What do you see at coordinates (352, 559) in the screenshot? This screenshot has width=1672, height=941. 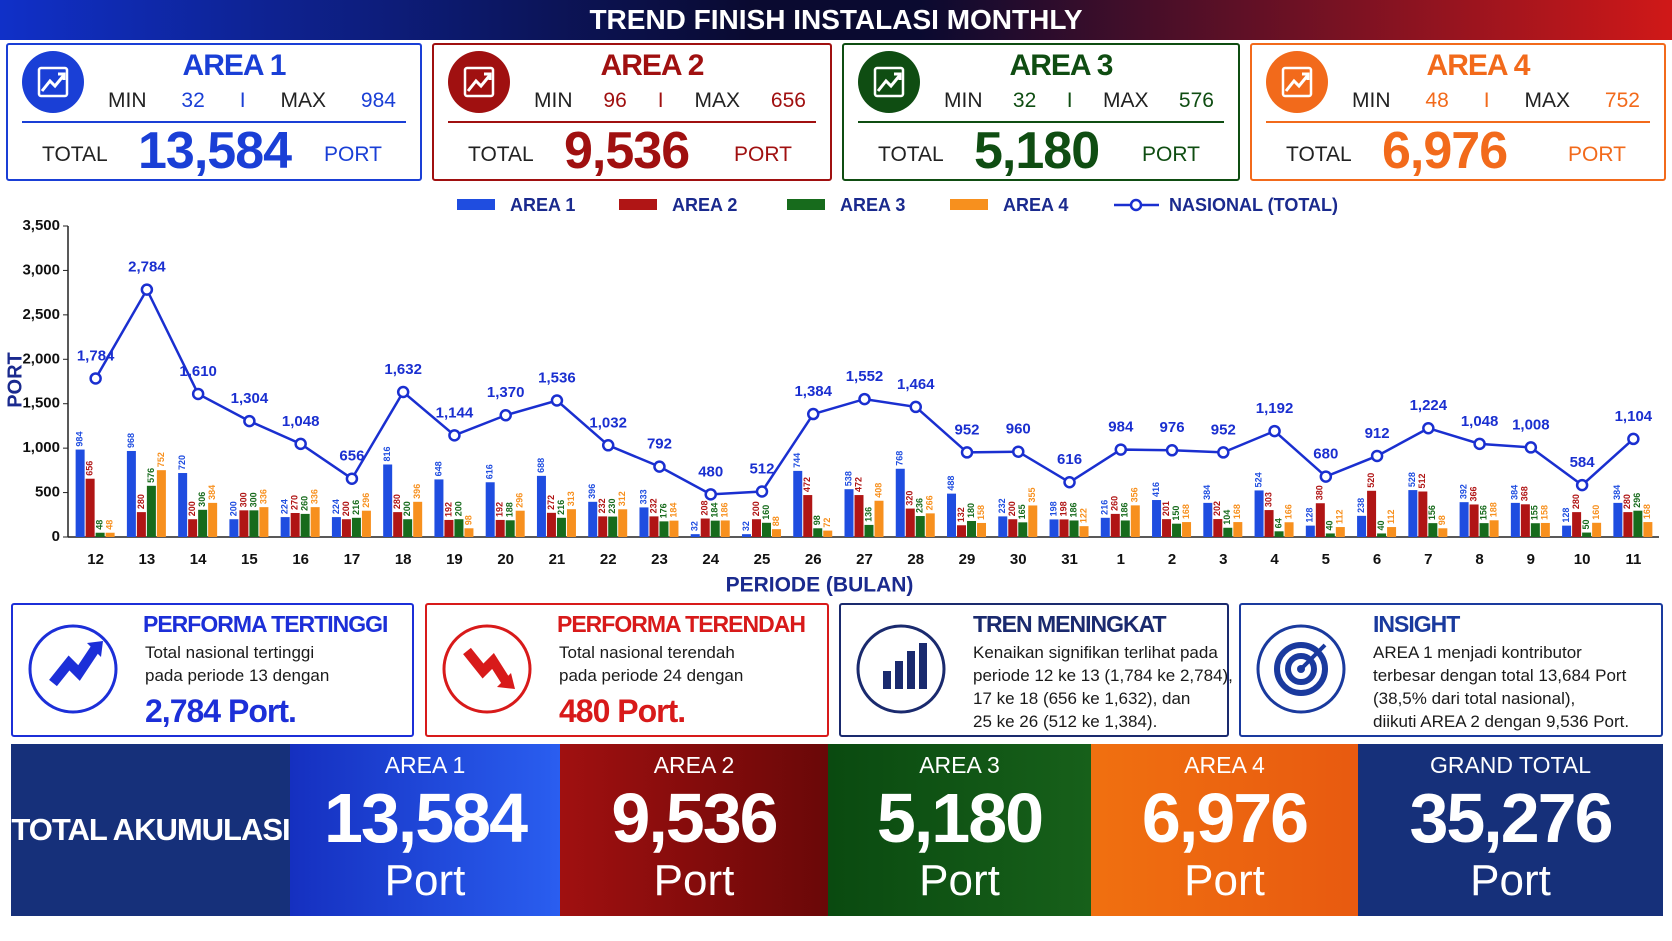 I see `x-tick-label: 17` at bounding box center [352, 559].